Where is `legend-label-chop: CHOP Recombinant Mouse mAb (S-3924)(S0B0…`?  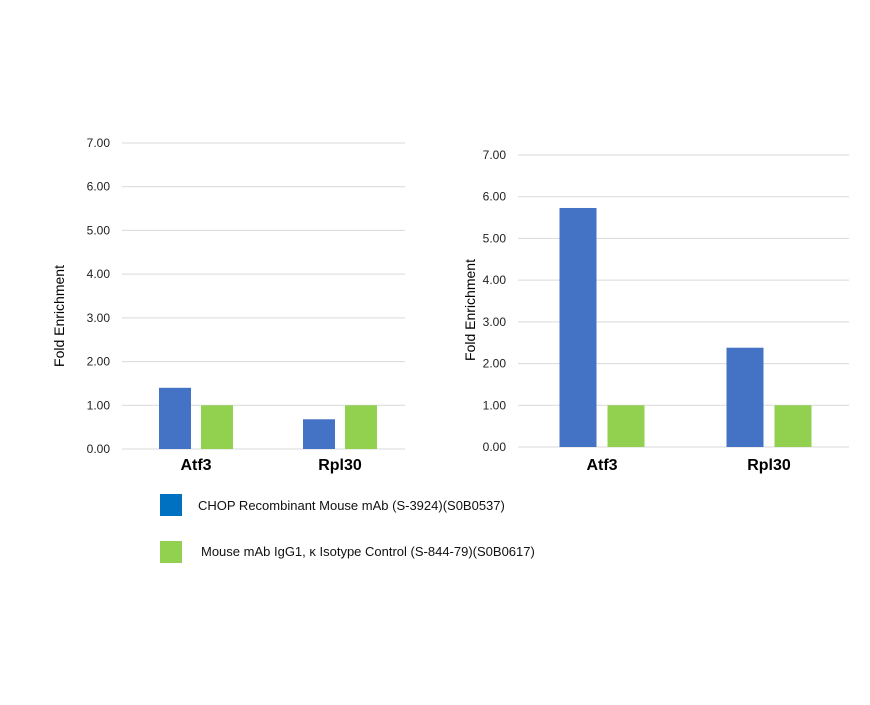
legend-label-chop: CHOP Recombinant Mouse mAb (S-3924)(S0B0… is located at coordinates (351, 505).